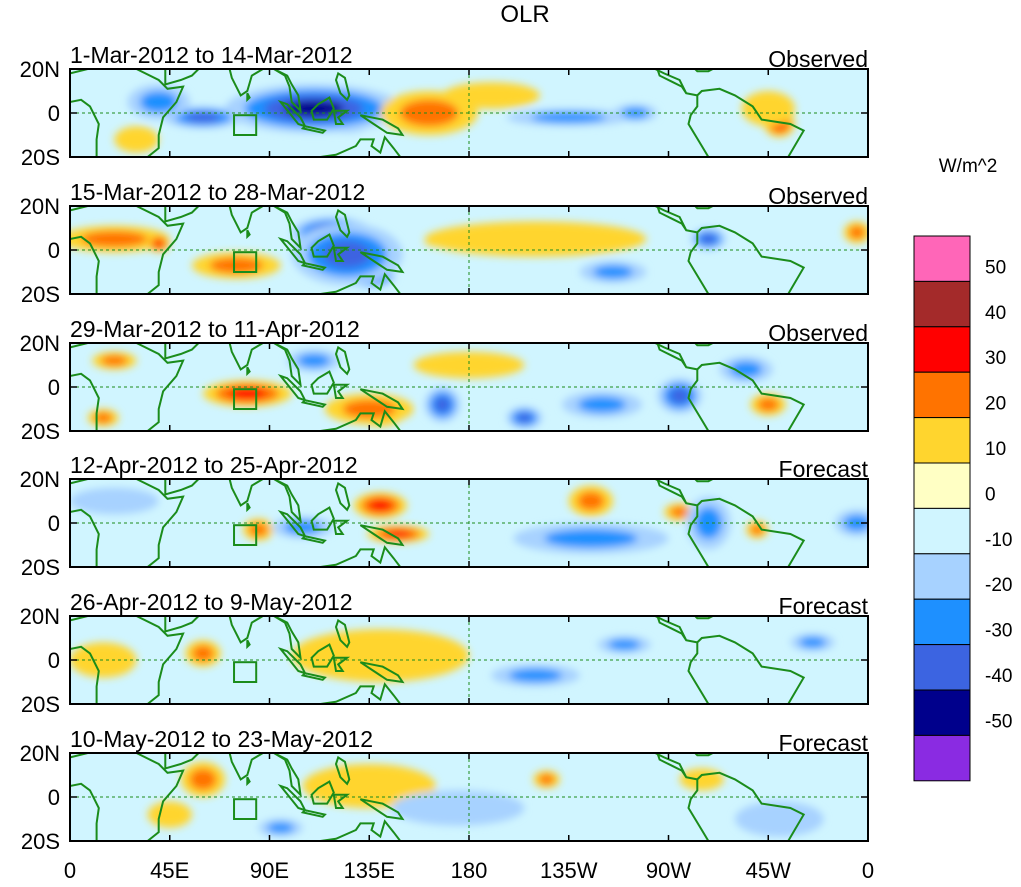 This screenshot has height=887, width=1021. I want to click on lon-label: 90E, so click(269, 870).